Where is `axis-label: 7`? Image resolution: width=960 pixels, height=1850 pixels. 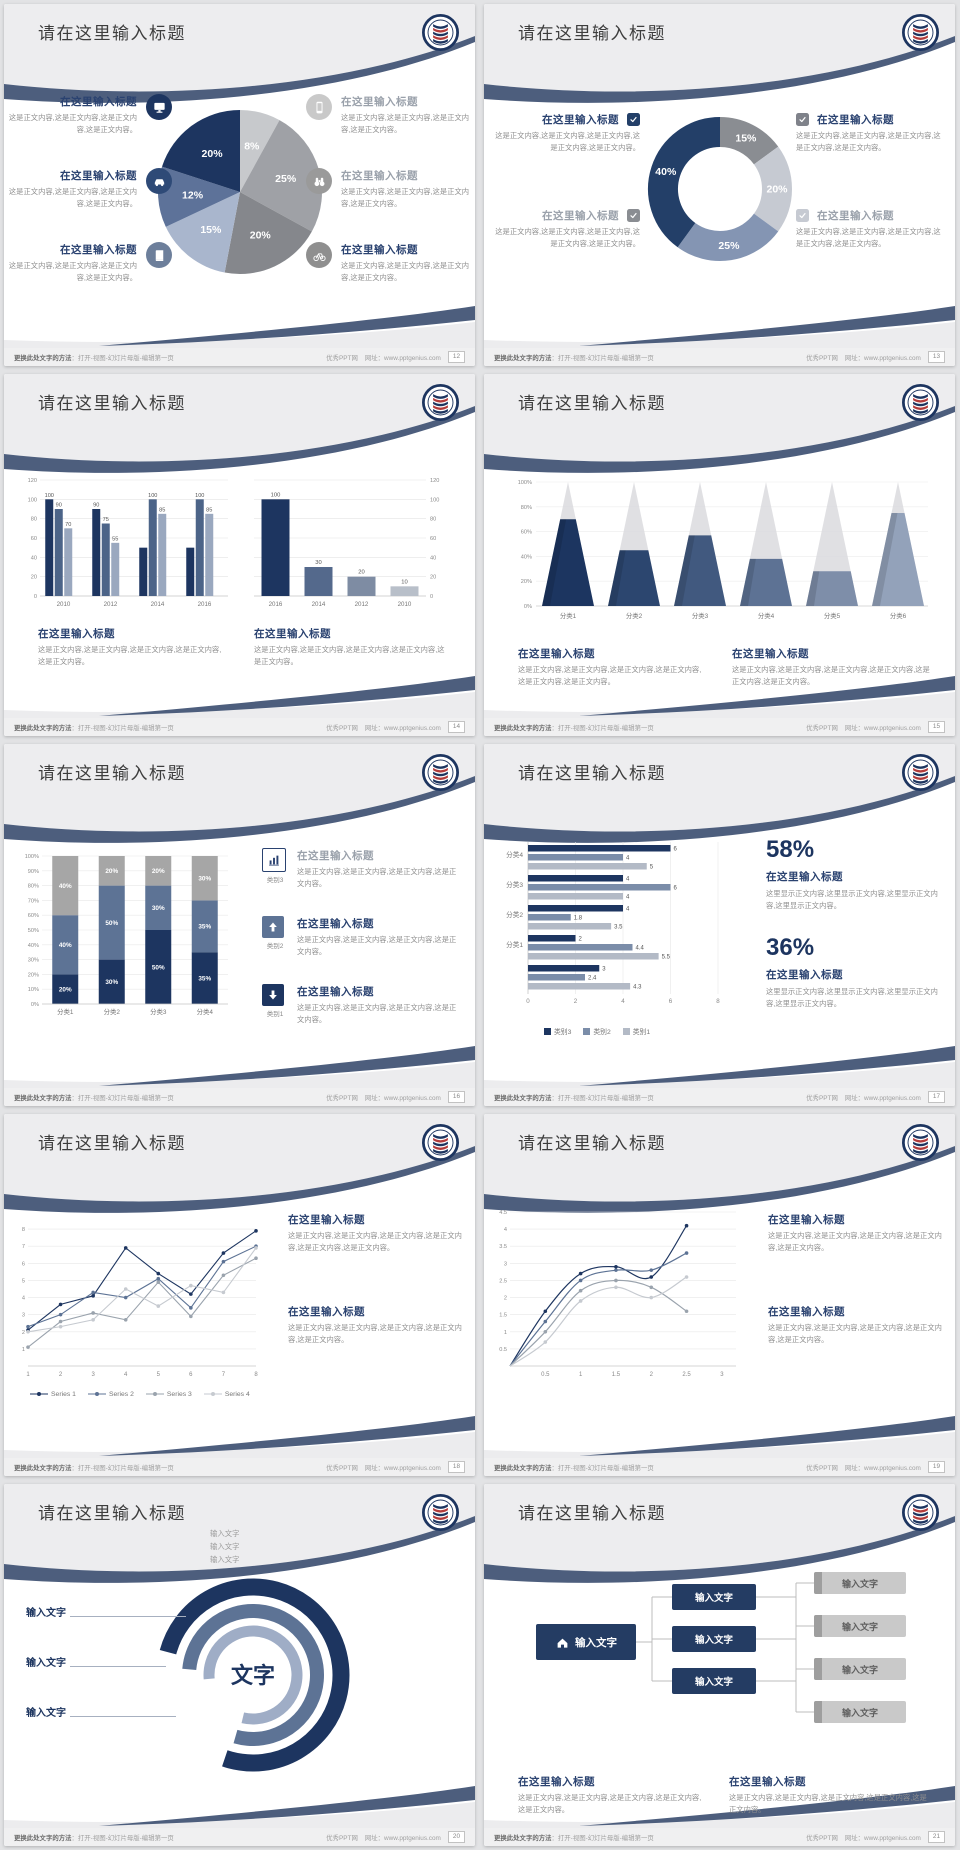 axis-label: 7 is located at coordinates (23, 1247).